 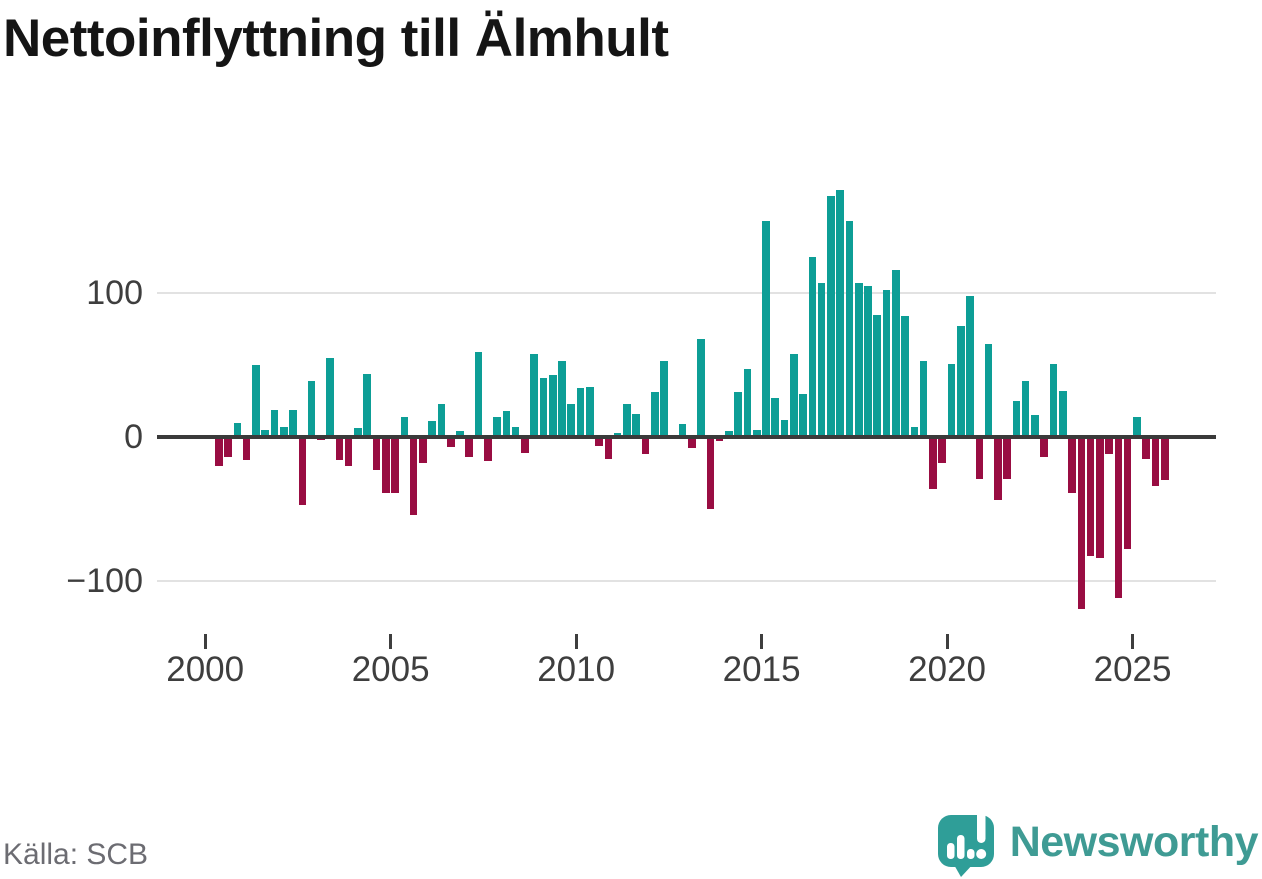 I want to click on bar-2005-Q4, so click(x=423, y=450).